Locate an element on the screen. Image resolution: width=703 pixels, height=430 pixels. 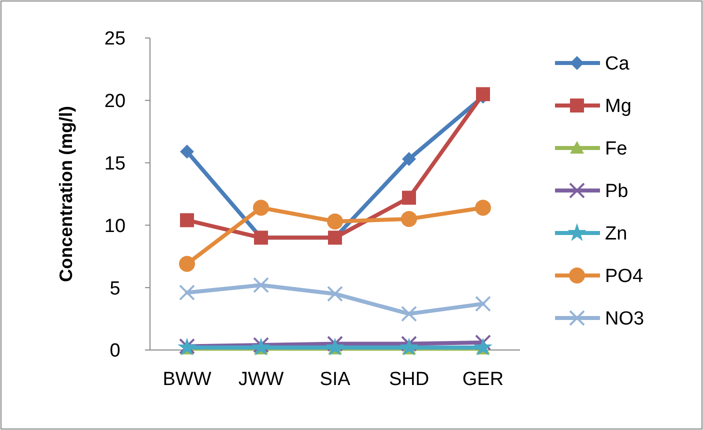
legend-label: Mg is located at coordinates (618, 107).